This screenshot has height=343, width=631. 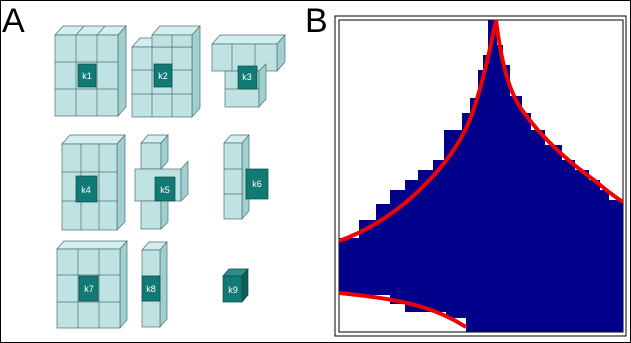 I want to click on kernel-k2-label: k2, so click(x=163, y=76).